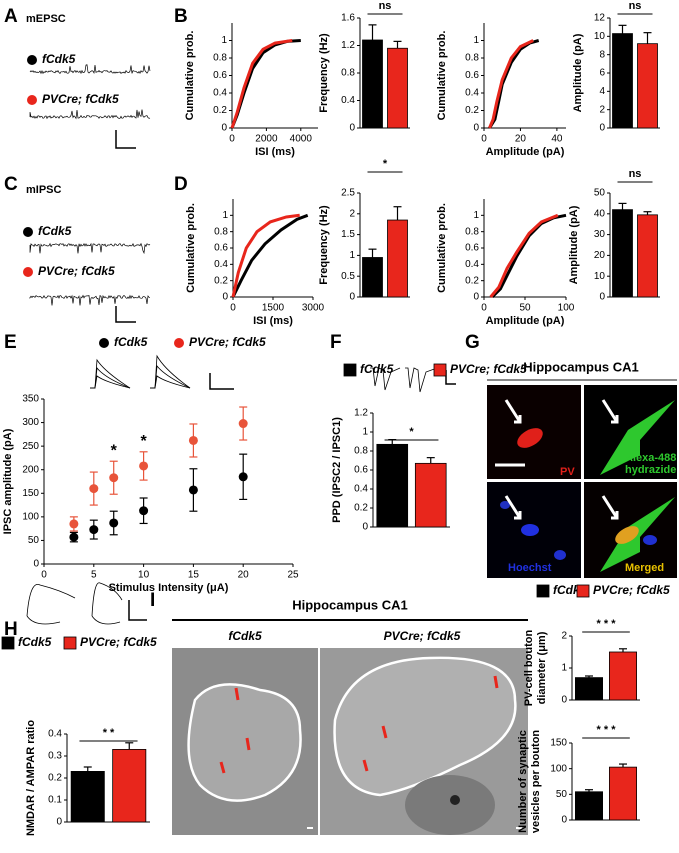 The width and height of the screenshot is (679, 853). I want to click on panel-label: I, so click(152, 600).